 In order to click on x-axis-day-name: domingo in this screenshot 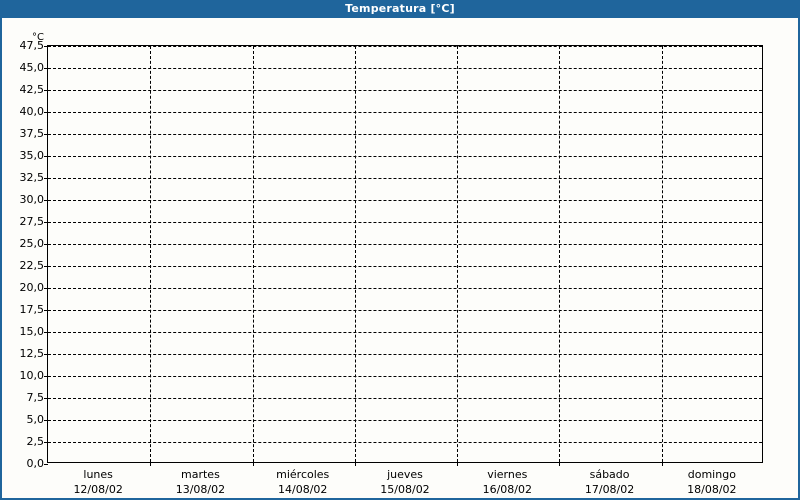, I will do `click(711, 474)`.